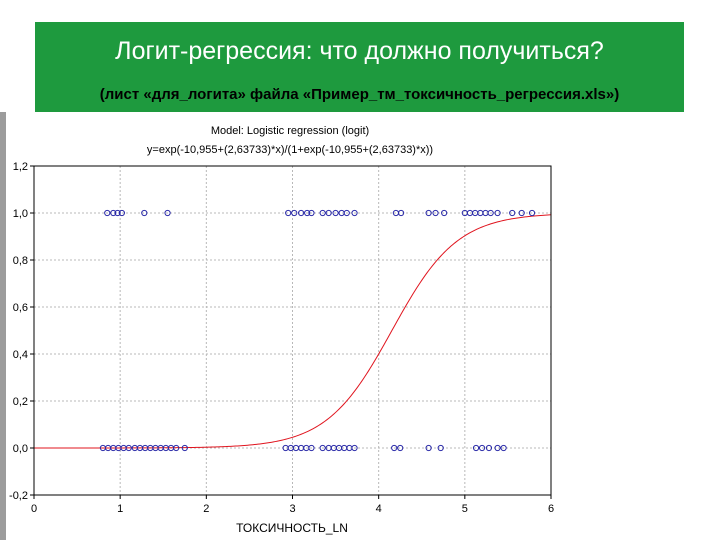 Image resolution: width=720 pixels, height=540 pixels. I want to click on chart-title: Model: Logistic regression (logit), so click(290, 131).